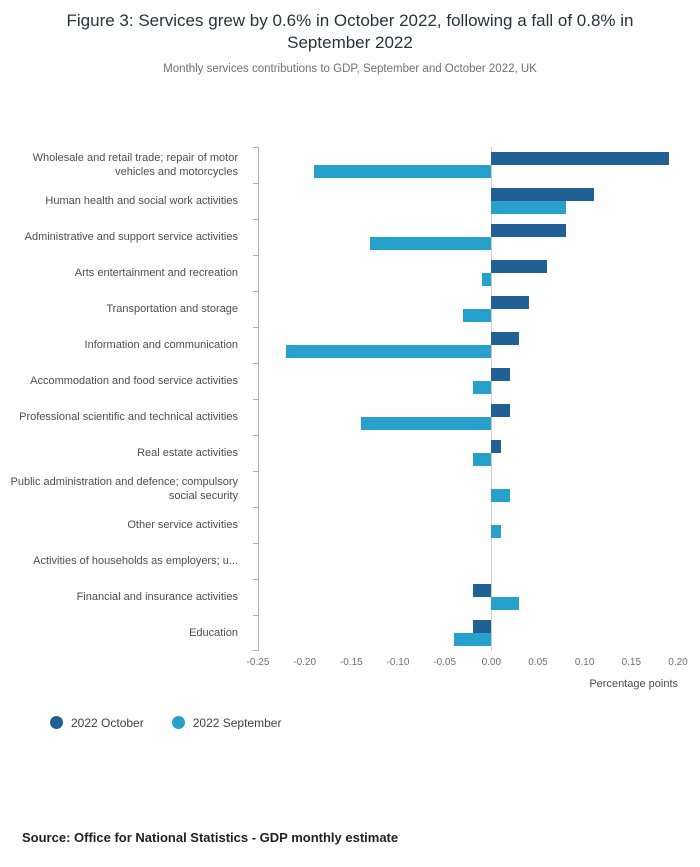 The height and width of the screenshot is (867, 700). I want to click on legend-dot-september, so click(178, 723).